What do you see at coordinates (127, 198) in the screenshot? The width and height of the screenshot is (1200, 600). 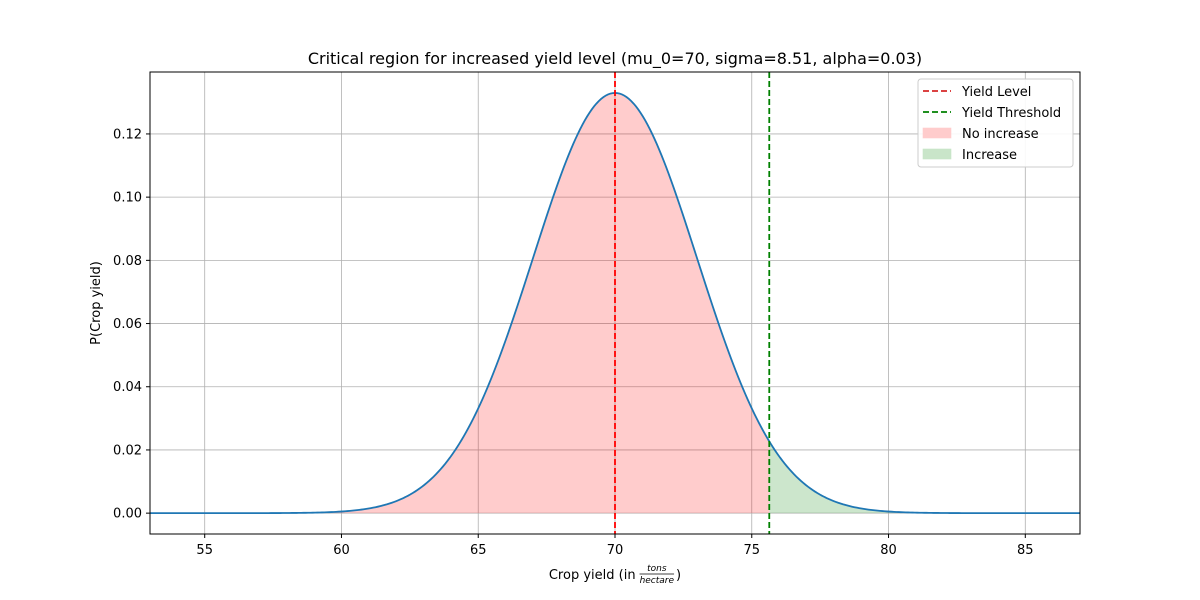 I see `y-tick-label: 0.10` at bounding box center [127, 198].